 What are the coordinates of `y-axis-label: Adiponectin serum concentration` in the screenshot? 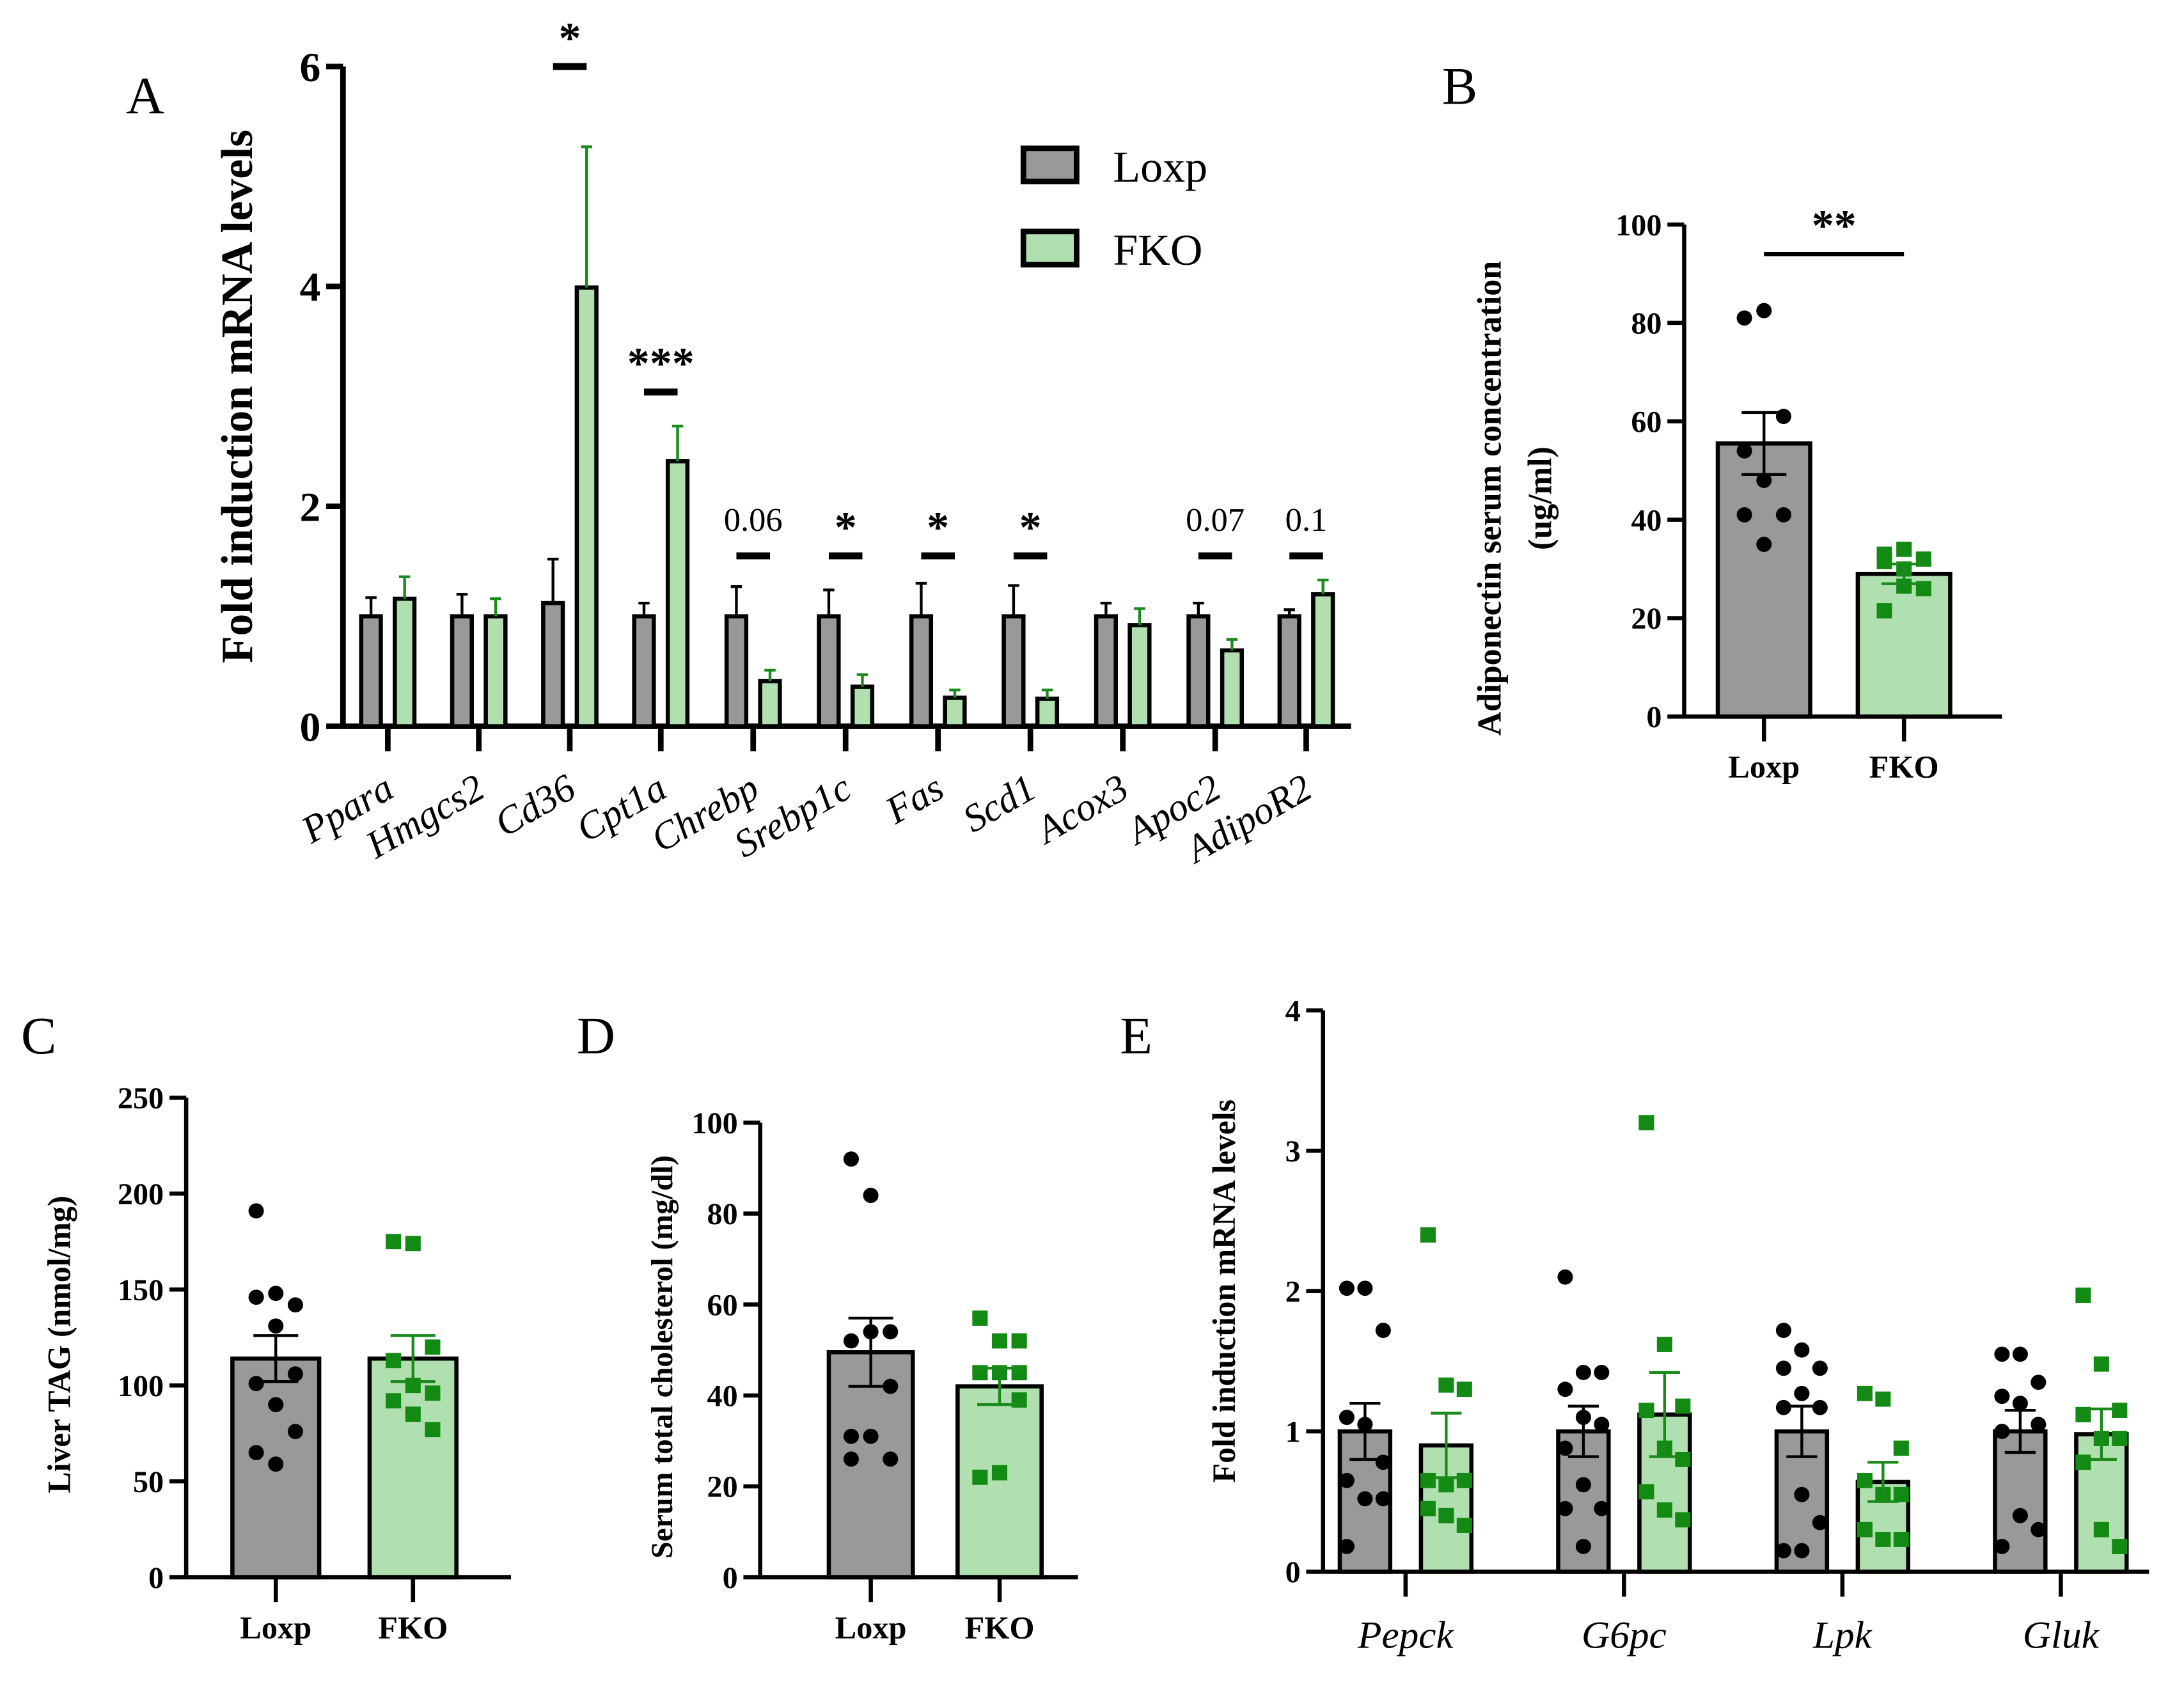 It's located at (1489, 498).